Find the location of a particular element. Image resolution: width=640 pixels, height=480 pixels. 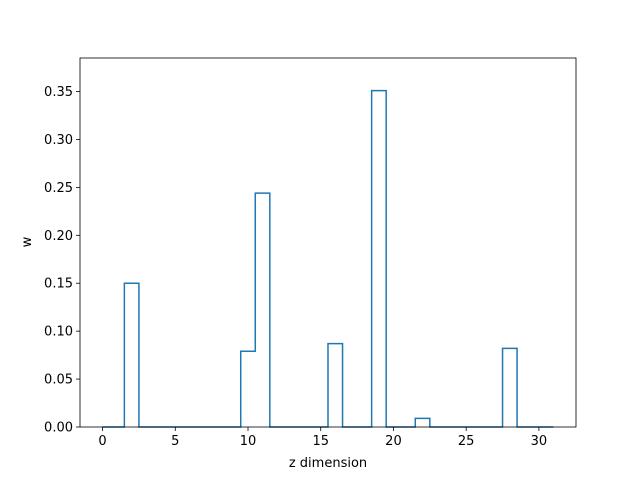

y-tick-label: 0.35 is located at coordinates (58, 92).